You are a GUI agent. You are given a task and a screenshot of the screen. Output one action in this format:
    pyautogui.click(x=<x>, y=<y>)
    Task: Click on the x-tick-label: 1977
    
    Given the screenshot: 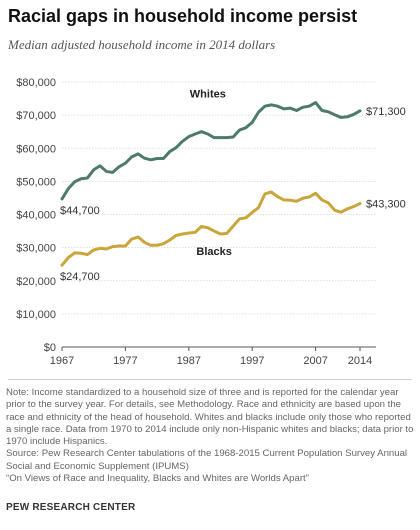 What is the action you would take?
    pyautogui.click(x=125, y=361)
    